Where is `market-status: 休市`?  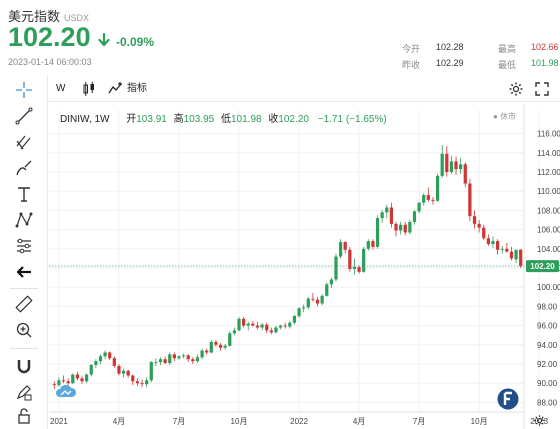 market-status: 休市 is located at coordinates (508, 116).